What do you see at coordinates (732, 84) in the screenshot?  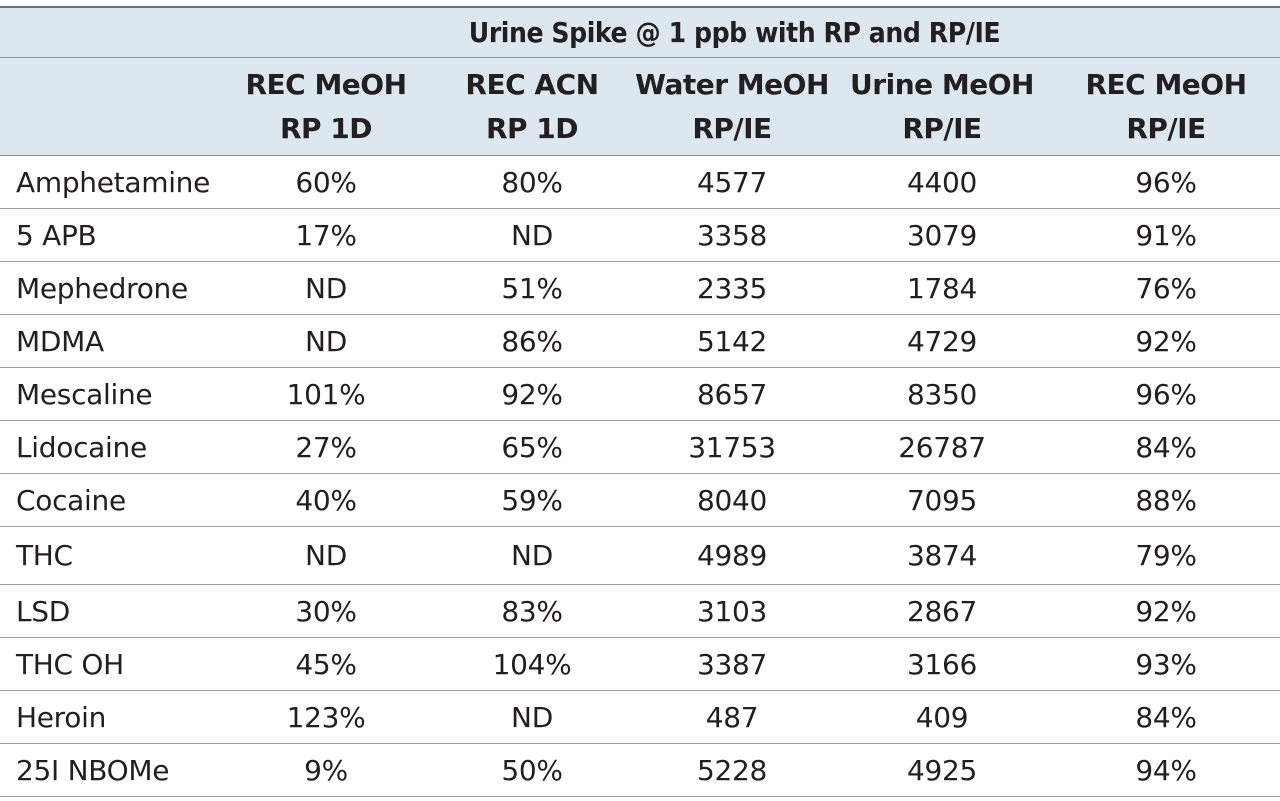 I see `column-header-line1: Water MeOH` at bounding box center [732, 84].